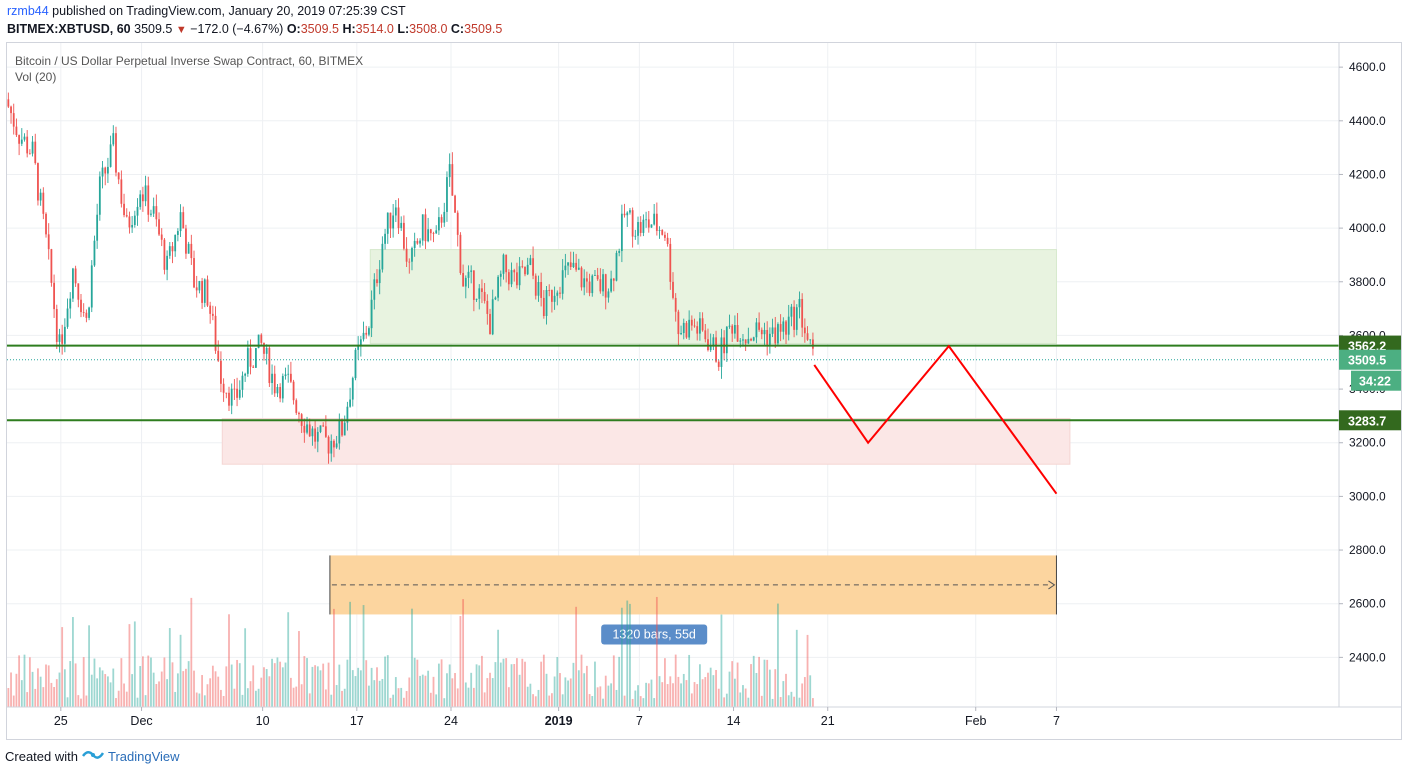 This screenshot has width=1408, height=774. I want to click on open-value: 3509.5, so click(319, 29).